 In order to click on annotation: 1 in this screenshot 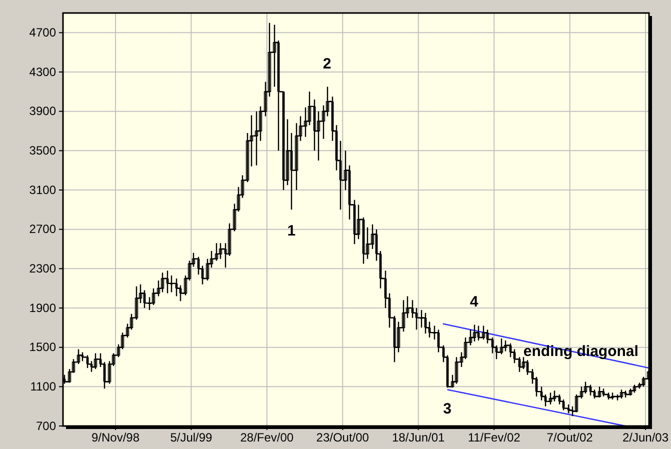, I will do `click(291, 231)`.